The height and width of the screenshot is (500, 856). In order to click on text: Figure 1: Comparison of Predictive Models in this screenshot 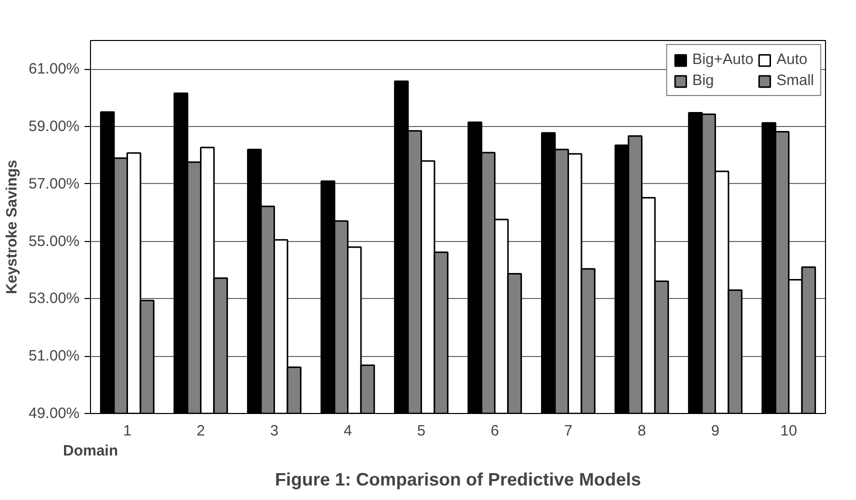, I will do `click(458, 480)`.